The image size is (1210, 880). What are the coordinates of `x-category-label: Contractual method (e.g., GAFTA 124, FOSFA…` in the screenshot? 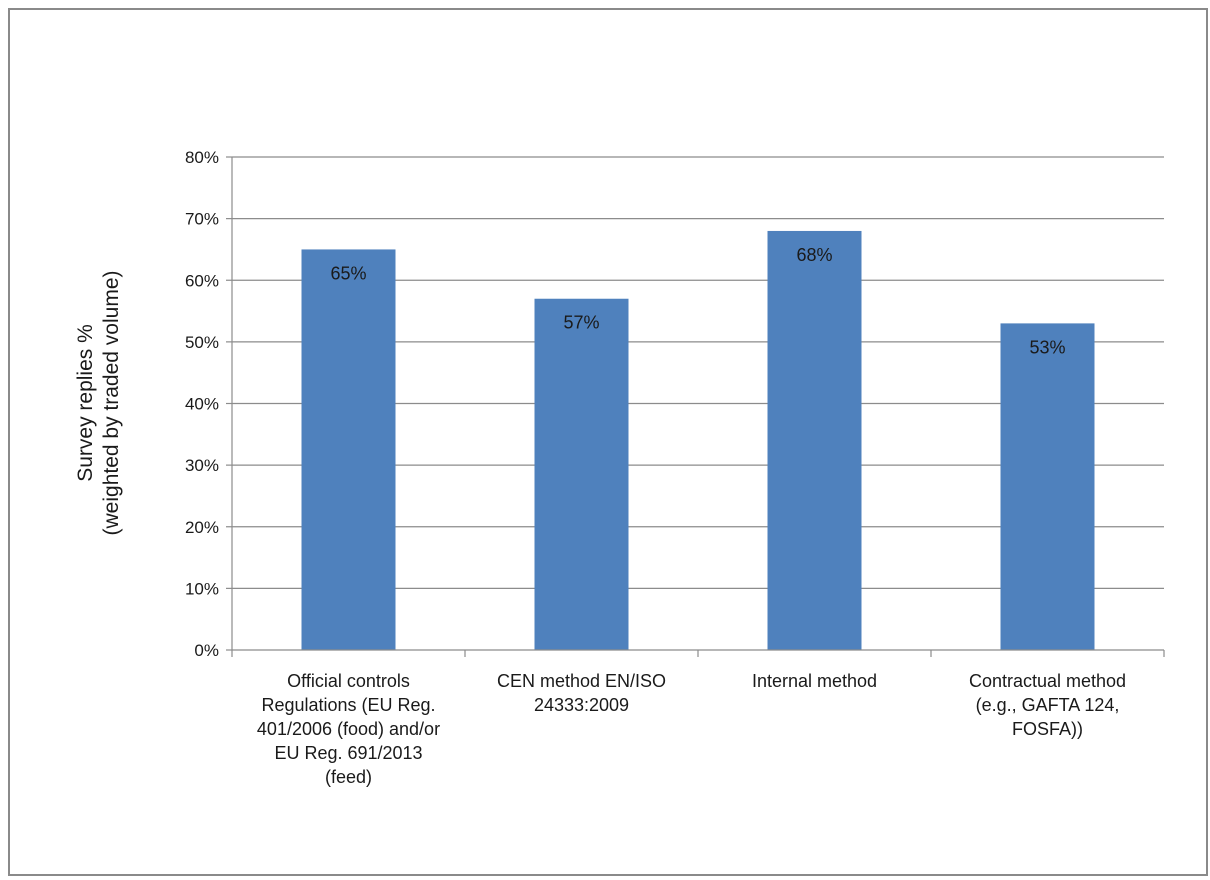 It's located at (1047, 705).